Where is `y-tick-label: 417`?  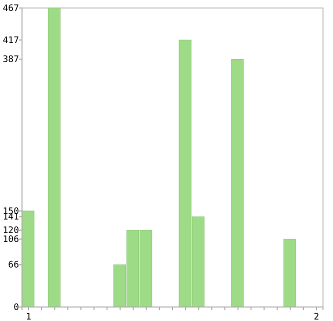 y-tick-label: 417 is located at coordinates (10, 41).